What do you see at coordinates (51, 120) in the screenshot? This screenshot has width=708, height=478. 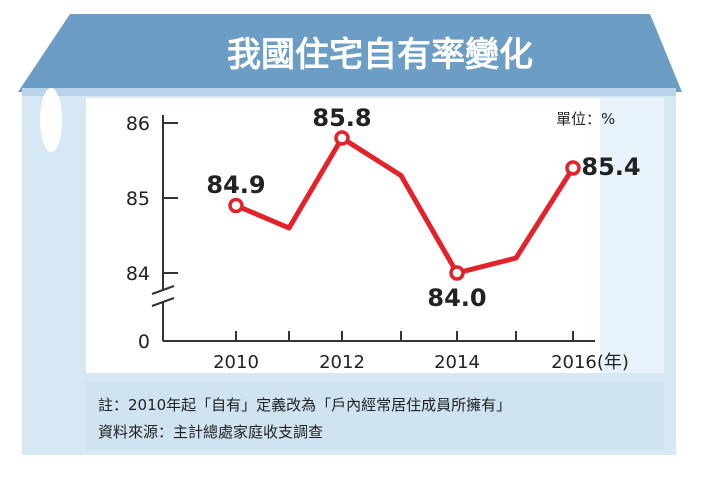 I see `house-window` at bounding box center [51, 120].